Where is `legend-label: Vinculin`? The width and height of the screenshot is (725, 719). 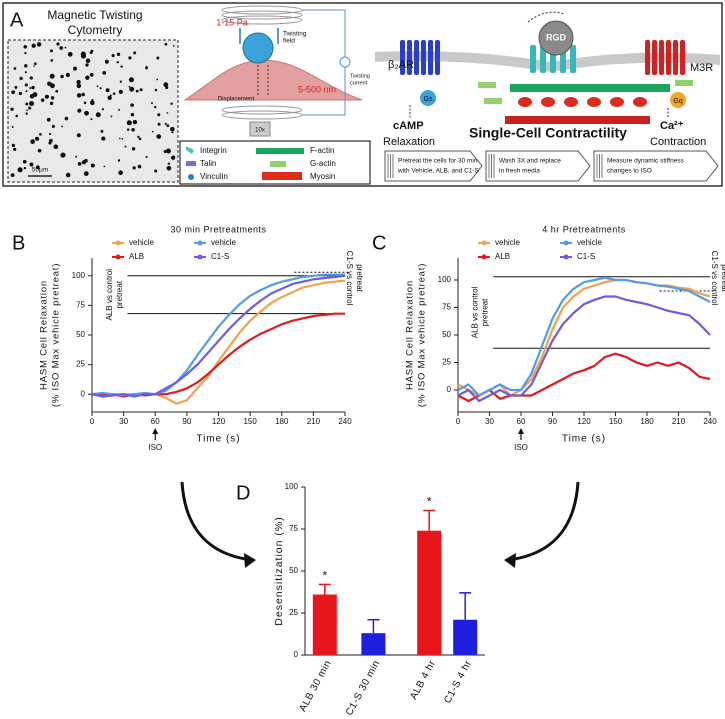
legend-label: Vinculin is located at coordinates (214, 176).